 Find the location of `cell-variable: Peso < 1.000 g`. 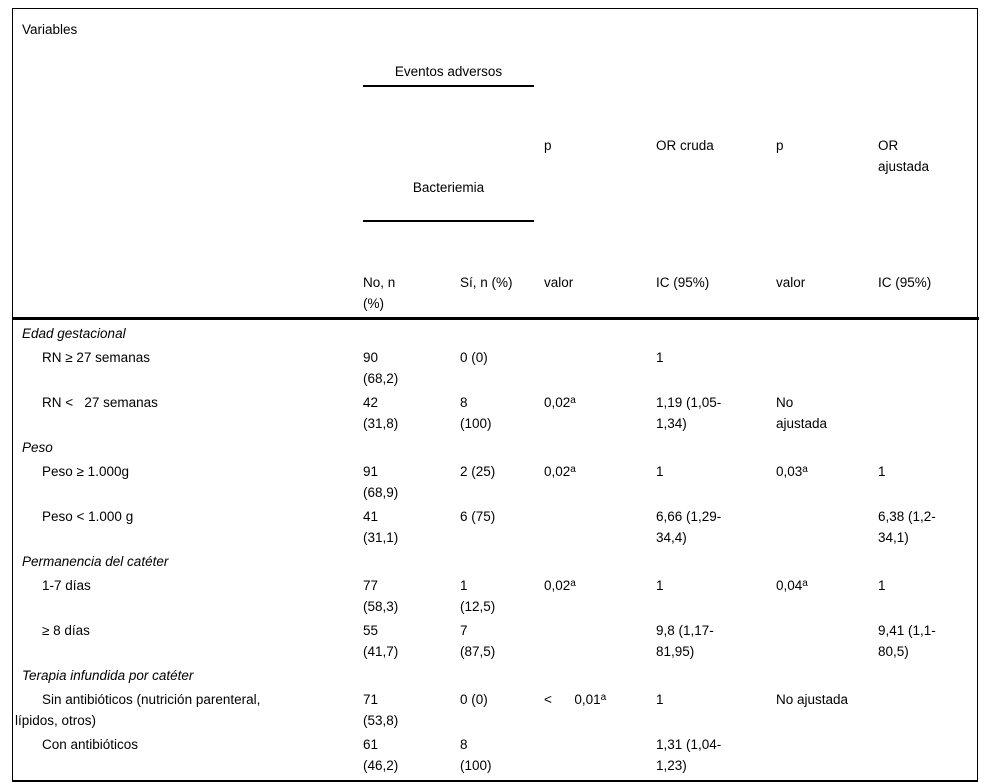

cell-variable: Peso < 1.000 g is located at coordinates (88, 516).